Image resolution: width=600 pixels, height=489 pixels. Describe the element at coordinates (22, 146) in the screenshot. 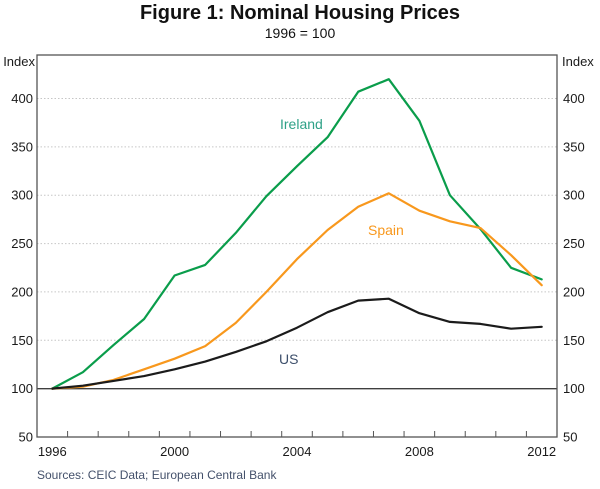

I see `y-tick-label-left-350: 350` at that location.